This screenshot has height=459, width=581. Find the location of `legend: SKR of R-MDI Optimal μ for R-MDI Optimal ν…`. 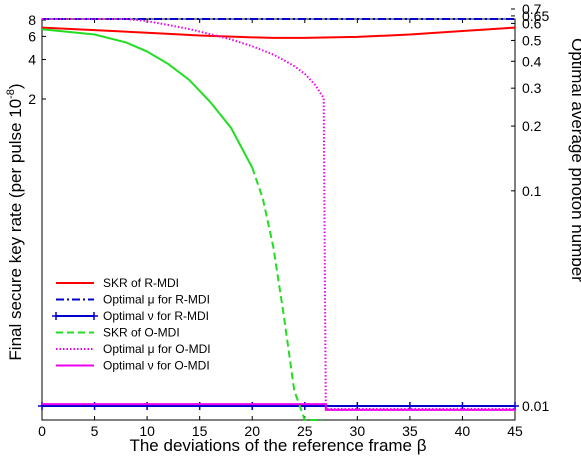

legend: SKR of R-MDI Optimal μ for R-MDI Optimal ν… is located at coordinates (131, 324).